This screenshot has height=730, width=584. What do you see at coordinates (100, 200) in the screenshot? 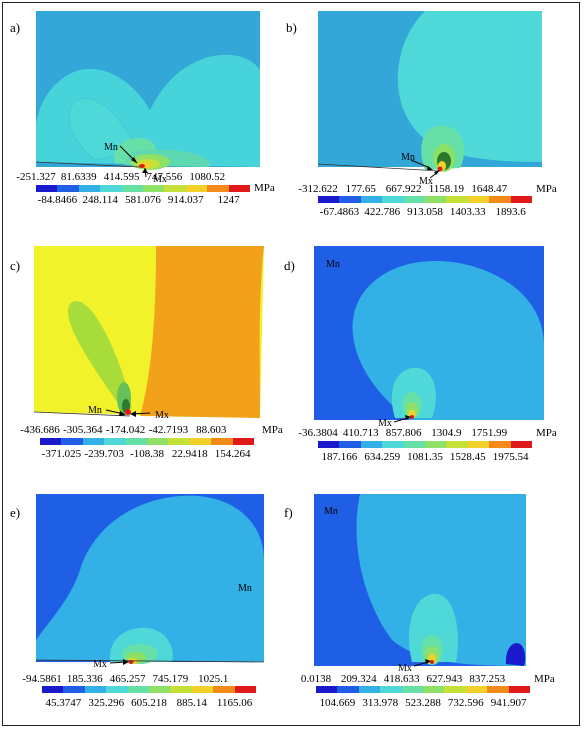
I see `tick-label: 248.114` at bounding box center [100, 200].